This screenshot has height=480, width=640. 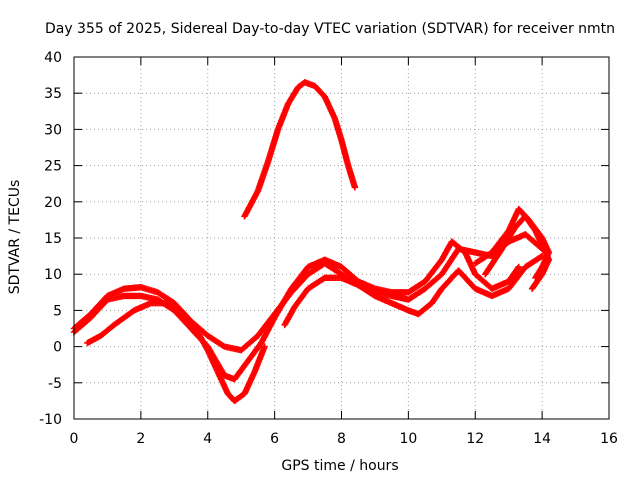 What do you see at coordinates (207, 439) in the screenshot?
I see `x-tick-label: 4` at bounding box center [207, 439].